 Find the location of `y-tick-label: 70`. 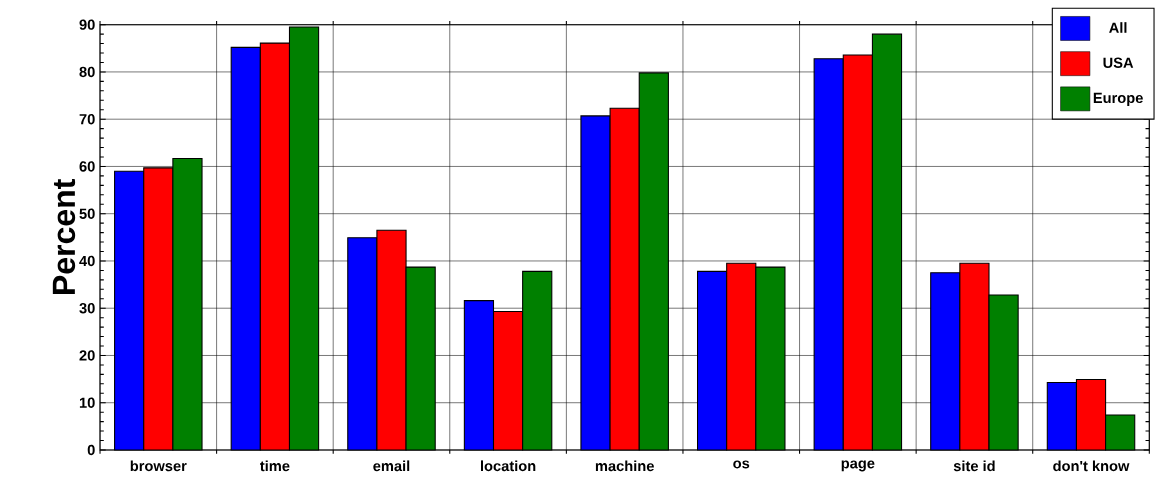

y-tick-label: 70 is located at coordinates (87, 119).